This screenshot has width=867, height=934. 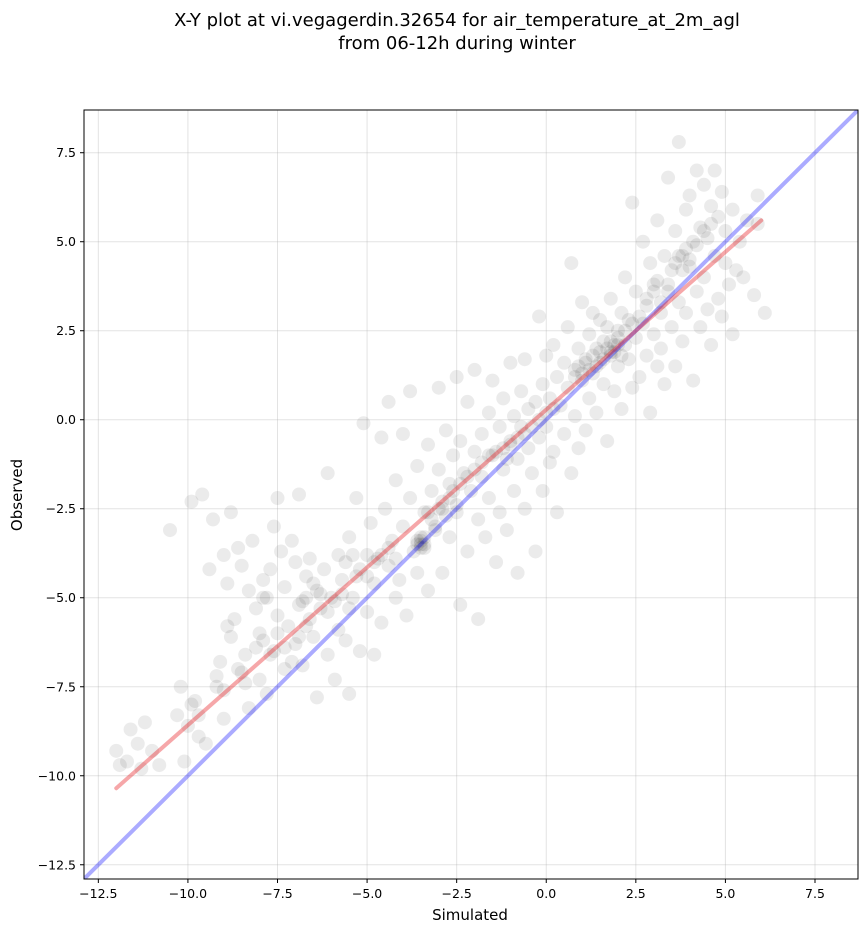 I want to click on x-tick-label: −5.0, so click(x=367, y=893).